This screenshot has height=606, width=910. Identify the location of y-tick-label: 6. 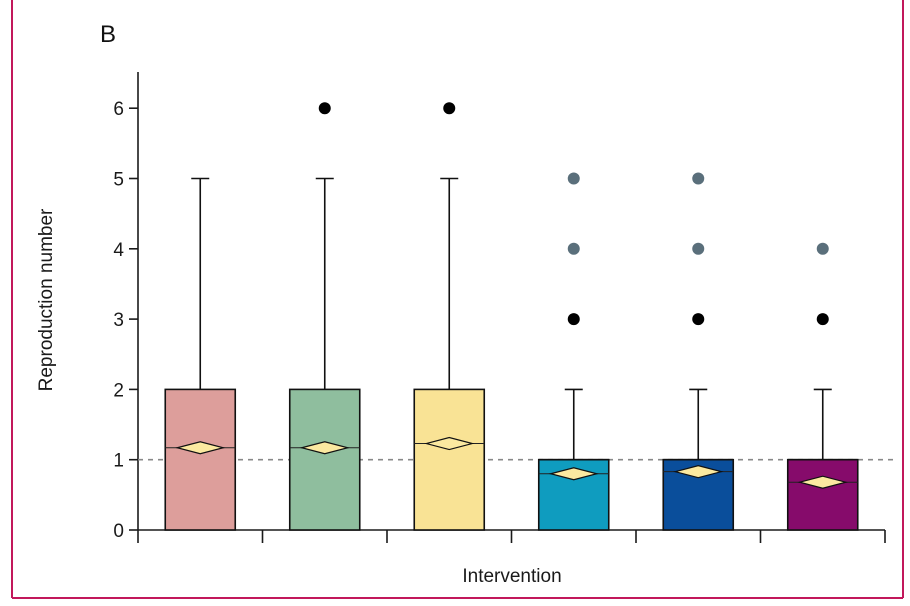
(118, 109).